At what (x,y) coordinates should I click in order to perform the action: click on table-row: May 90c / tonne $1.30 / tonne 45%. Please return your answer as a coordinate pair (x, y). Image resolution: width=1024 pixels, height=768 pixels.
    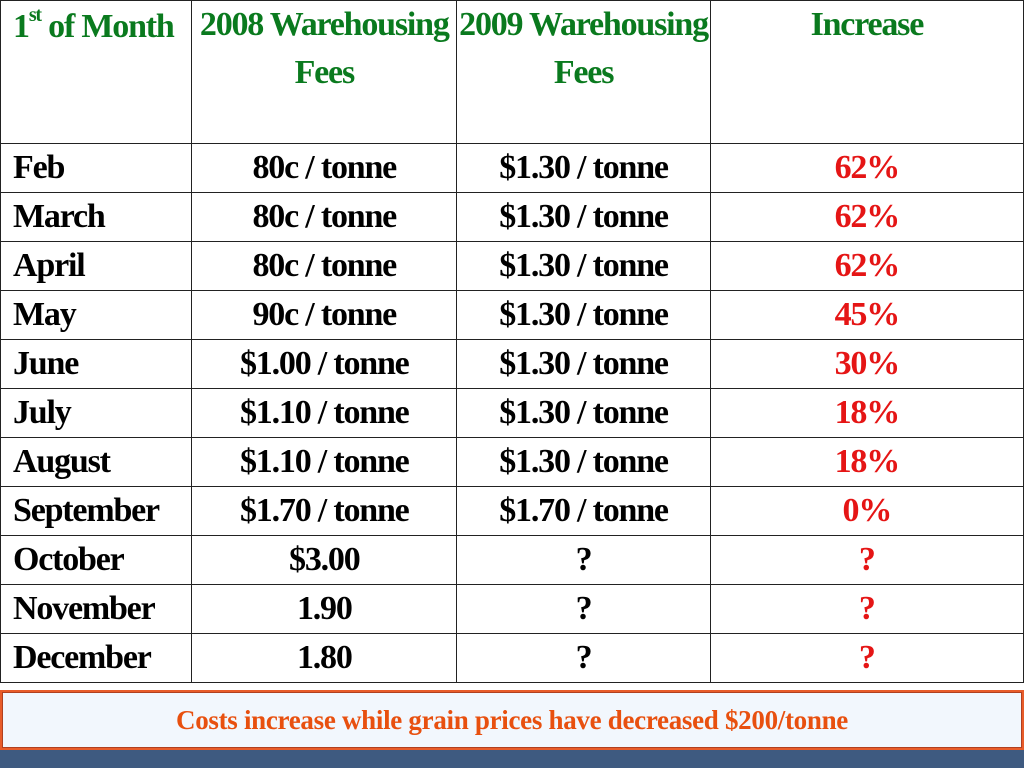
    Looking at the image, I should click on (512, 315).